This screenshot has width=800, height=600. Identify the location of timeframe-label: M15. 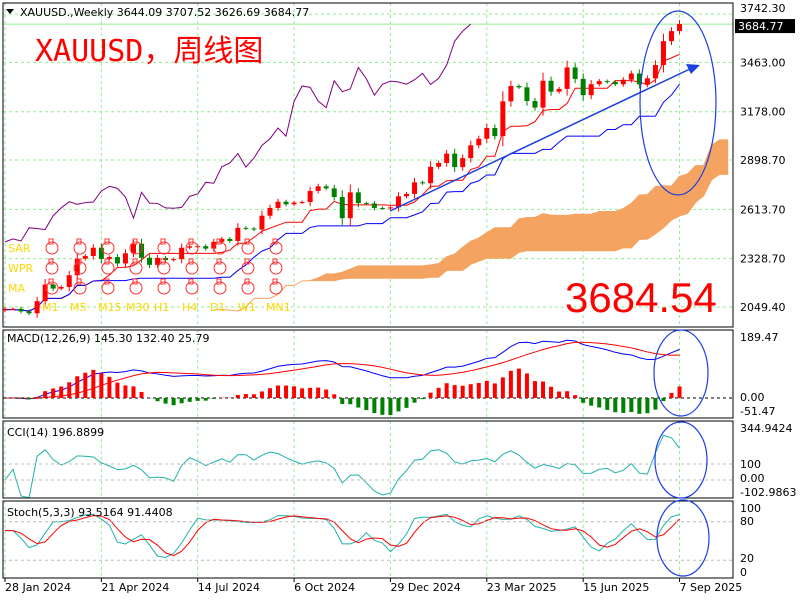
(110, 307).